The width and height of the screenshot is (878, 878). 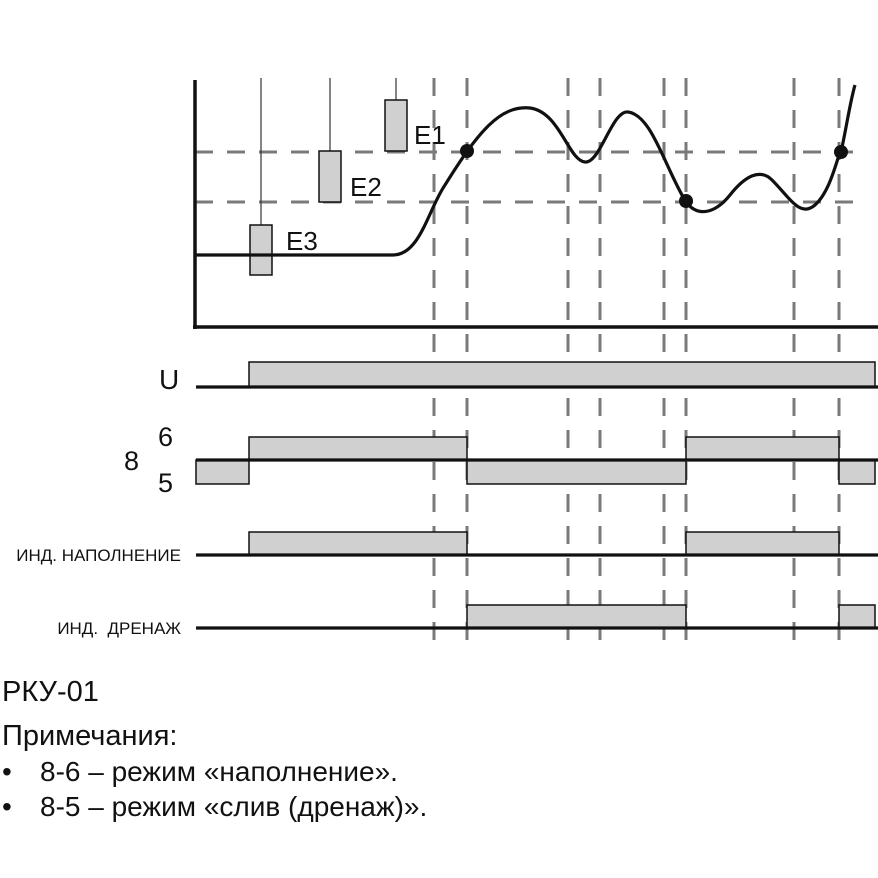 I want to click on relay-label-5: 5, so click(x=165, y=483).